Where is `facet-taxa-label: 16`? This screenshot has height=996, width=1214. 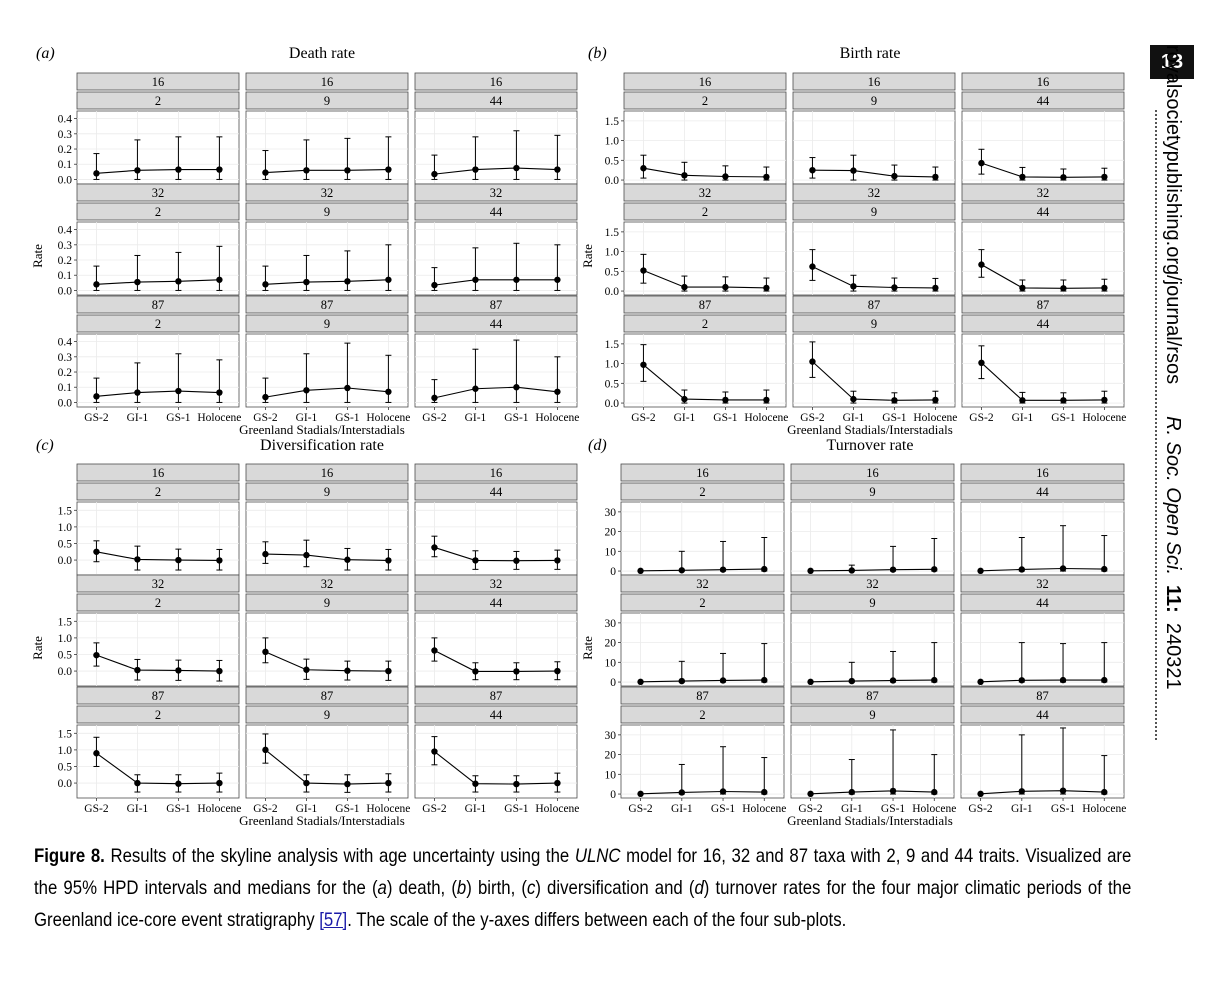 facet-taxa-label: 16 is located at coordinates (702, 473).